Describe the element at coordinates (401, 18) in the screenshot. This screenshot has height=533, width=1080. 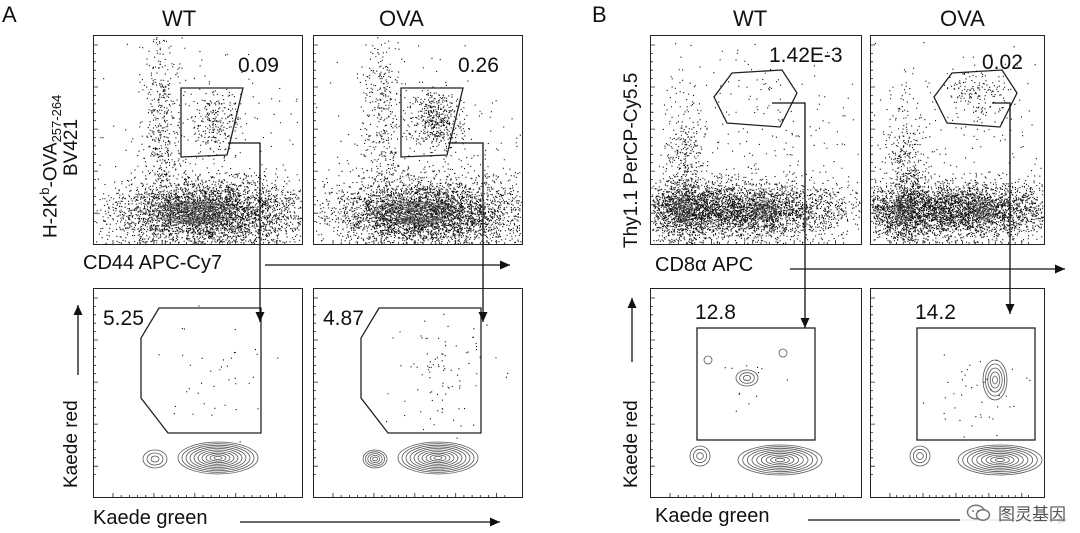
I see `col-title-a-ova: OVA` at that location.